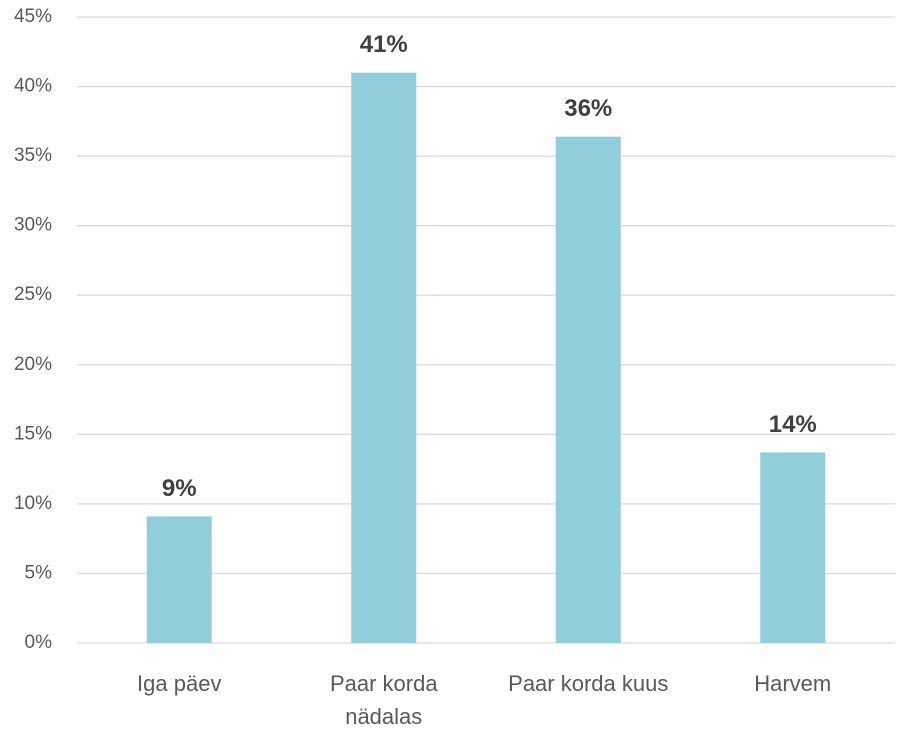 This screenshot has width=897, height=729. What do you see at coordinates (793, 424) in the screenshot?
I see `data-label: 14%` at bounding box center [793, 424].